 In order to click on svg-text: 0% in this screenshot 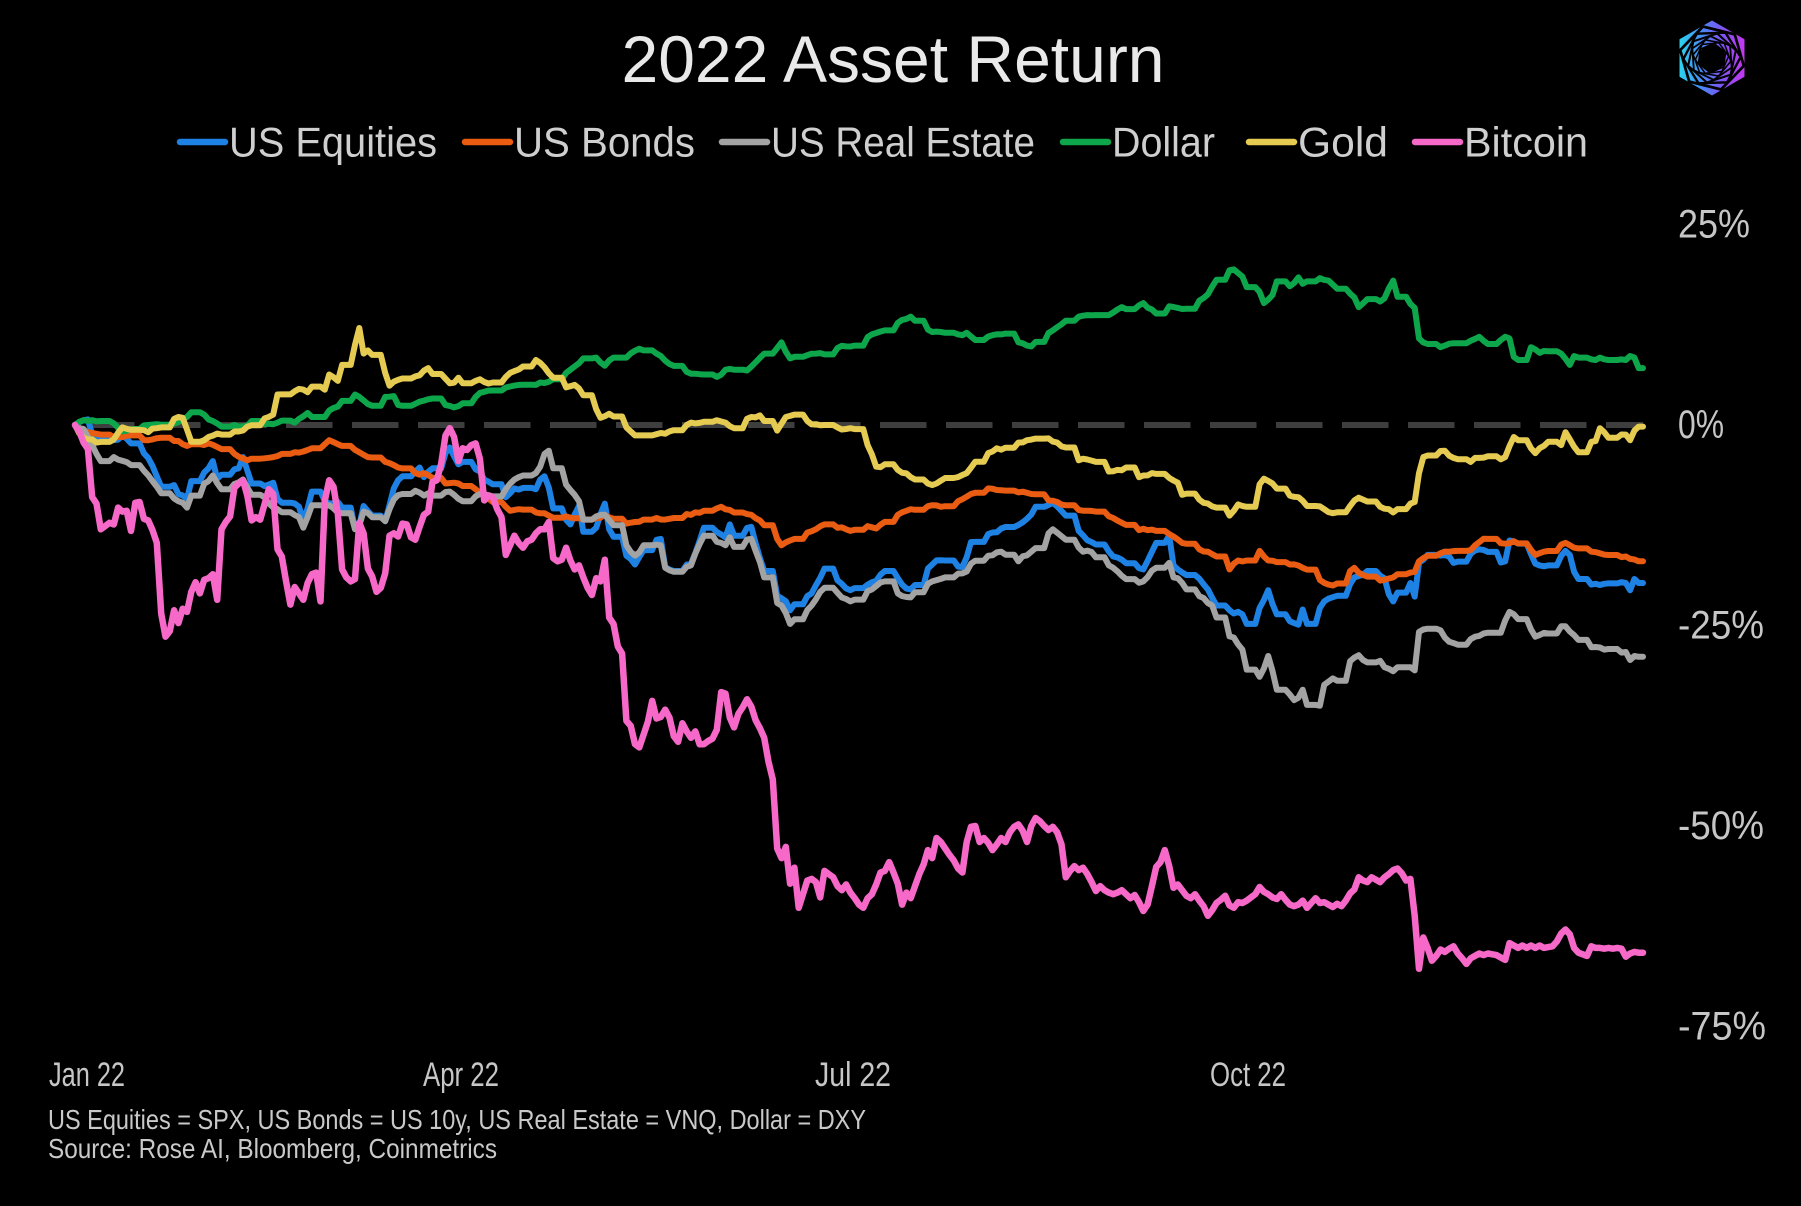, I will do `click(1701, 425)`.